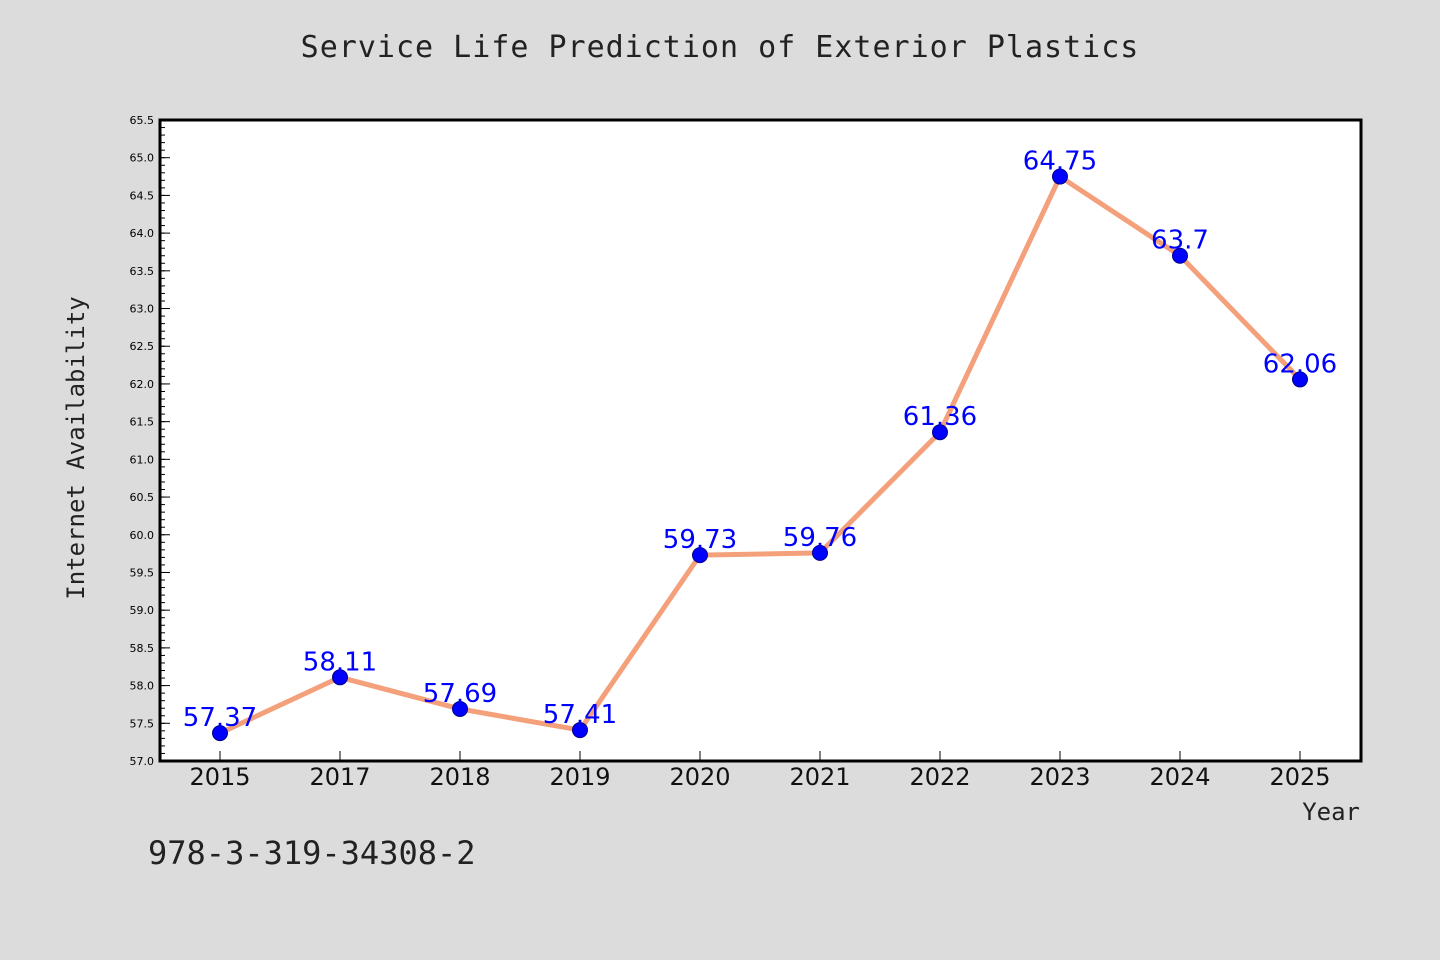  I want to click on x-tick-label: 2025, so click(1299, 777).